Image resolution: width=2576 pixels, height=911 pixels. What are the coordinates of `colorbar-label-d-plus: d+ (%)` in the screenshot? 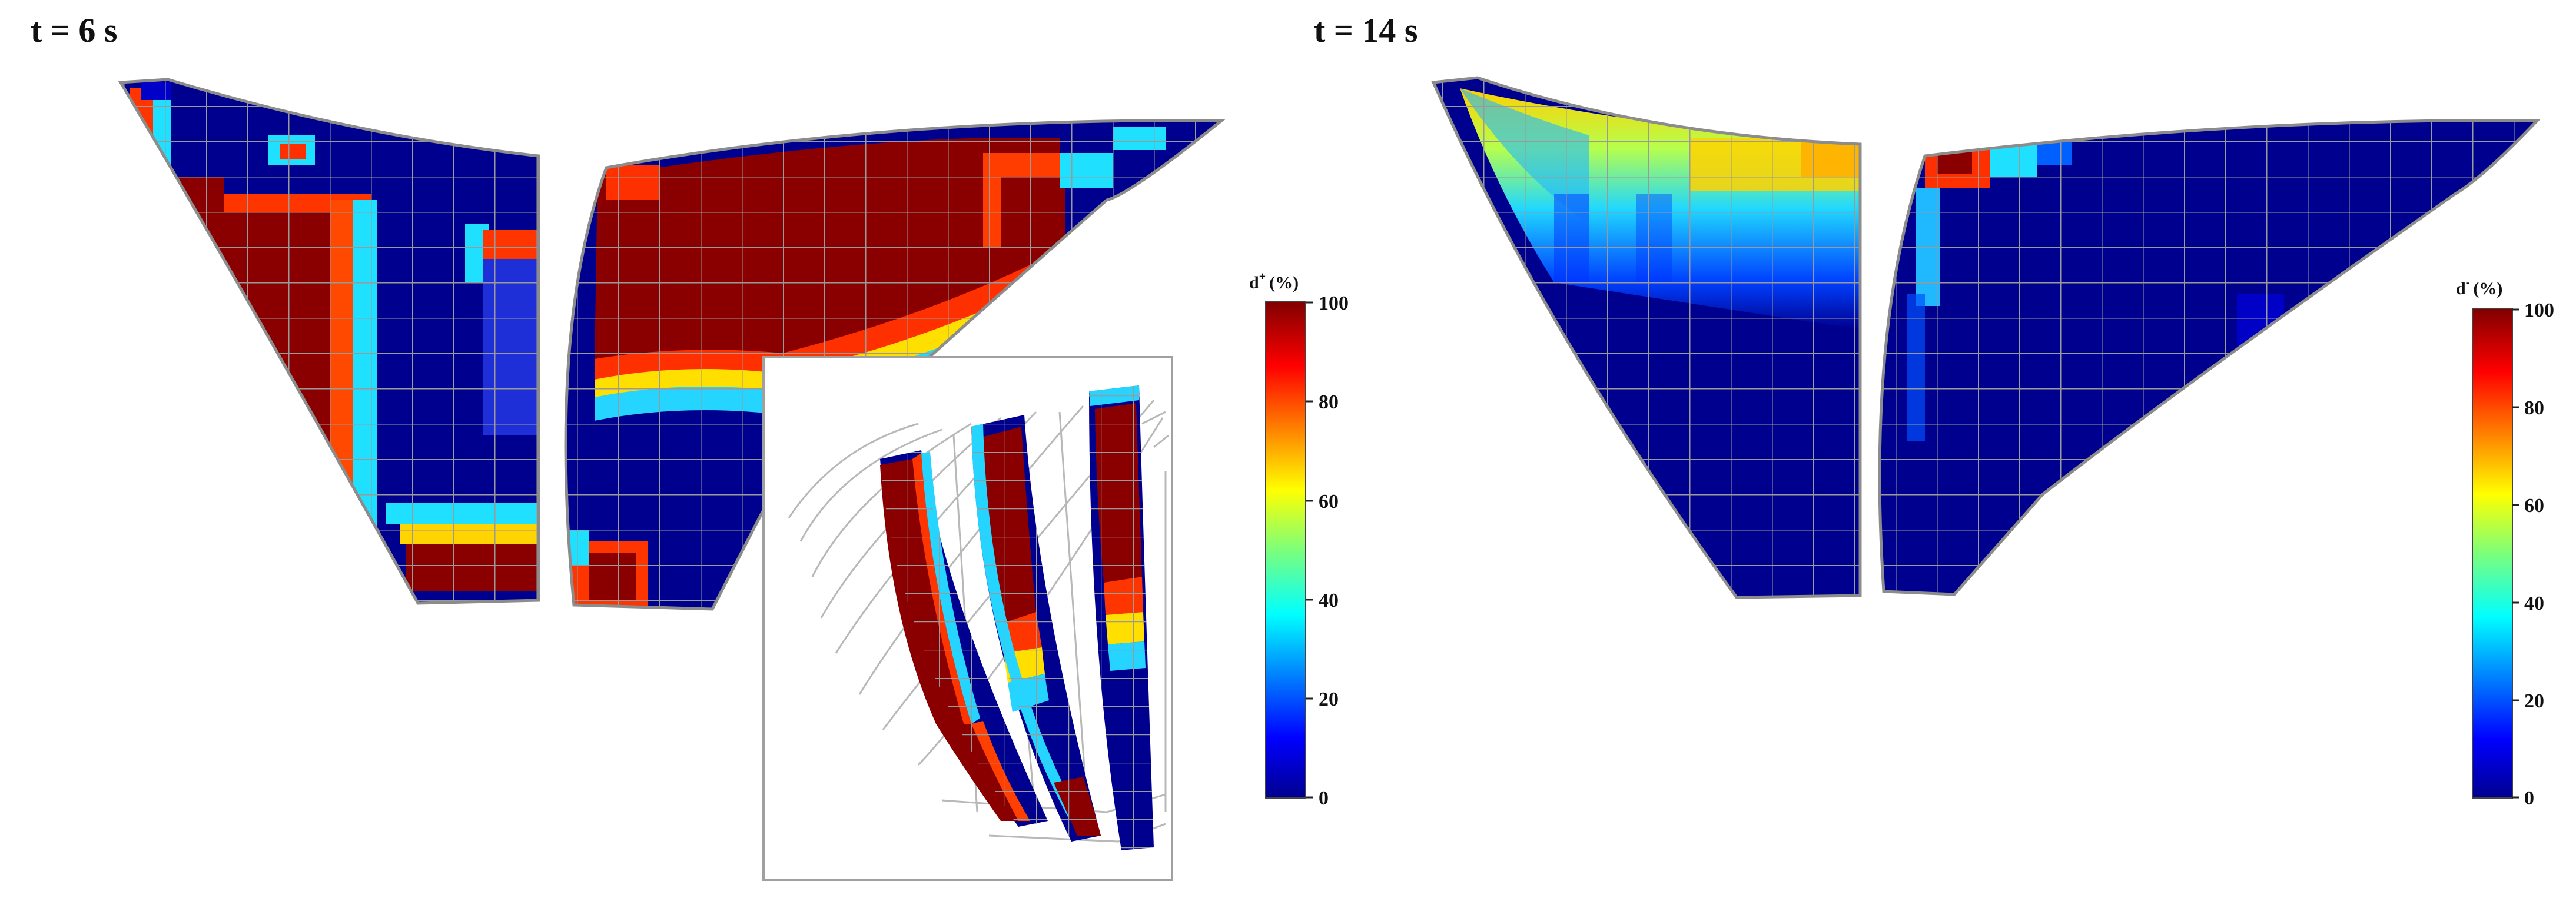 It's located at (1274, 281).